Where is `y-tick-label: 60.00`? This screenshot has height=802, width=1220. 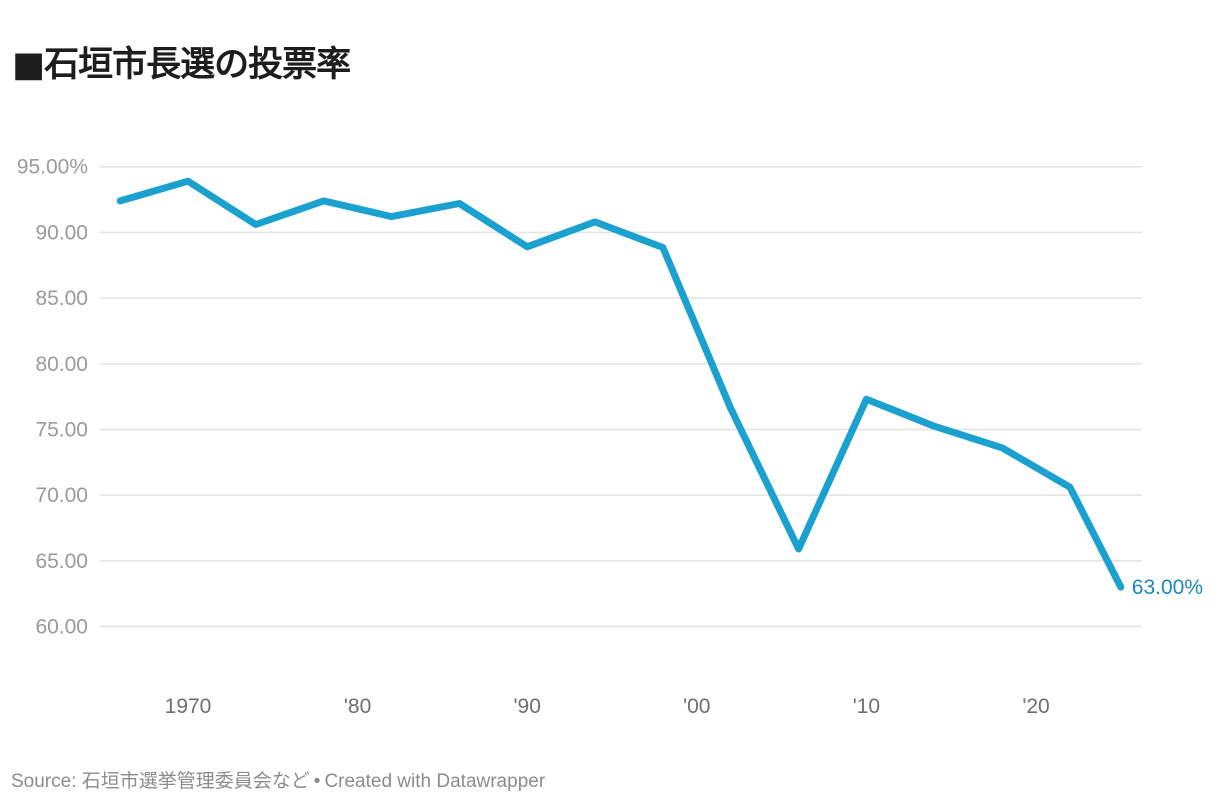 y-tick-label: 60.00 is located at coordinates (61, 627).